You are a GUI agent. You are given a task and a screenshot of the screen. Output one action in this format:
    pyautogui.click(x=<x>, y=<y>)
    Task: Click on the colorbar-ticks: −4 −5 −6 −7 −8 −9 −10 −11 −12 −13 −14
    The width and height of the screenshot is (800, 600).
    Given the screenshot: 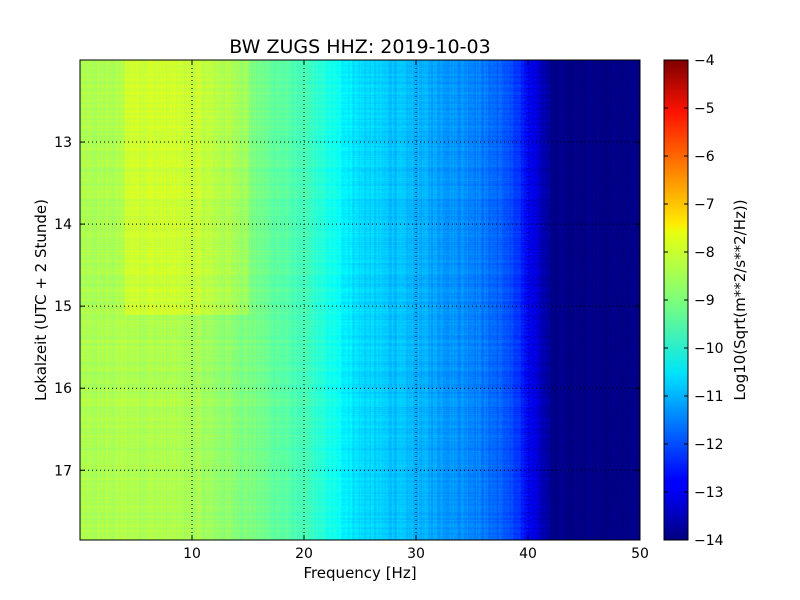 What is the action you would take?
    pyautogui.click(x=694, y=301)
    